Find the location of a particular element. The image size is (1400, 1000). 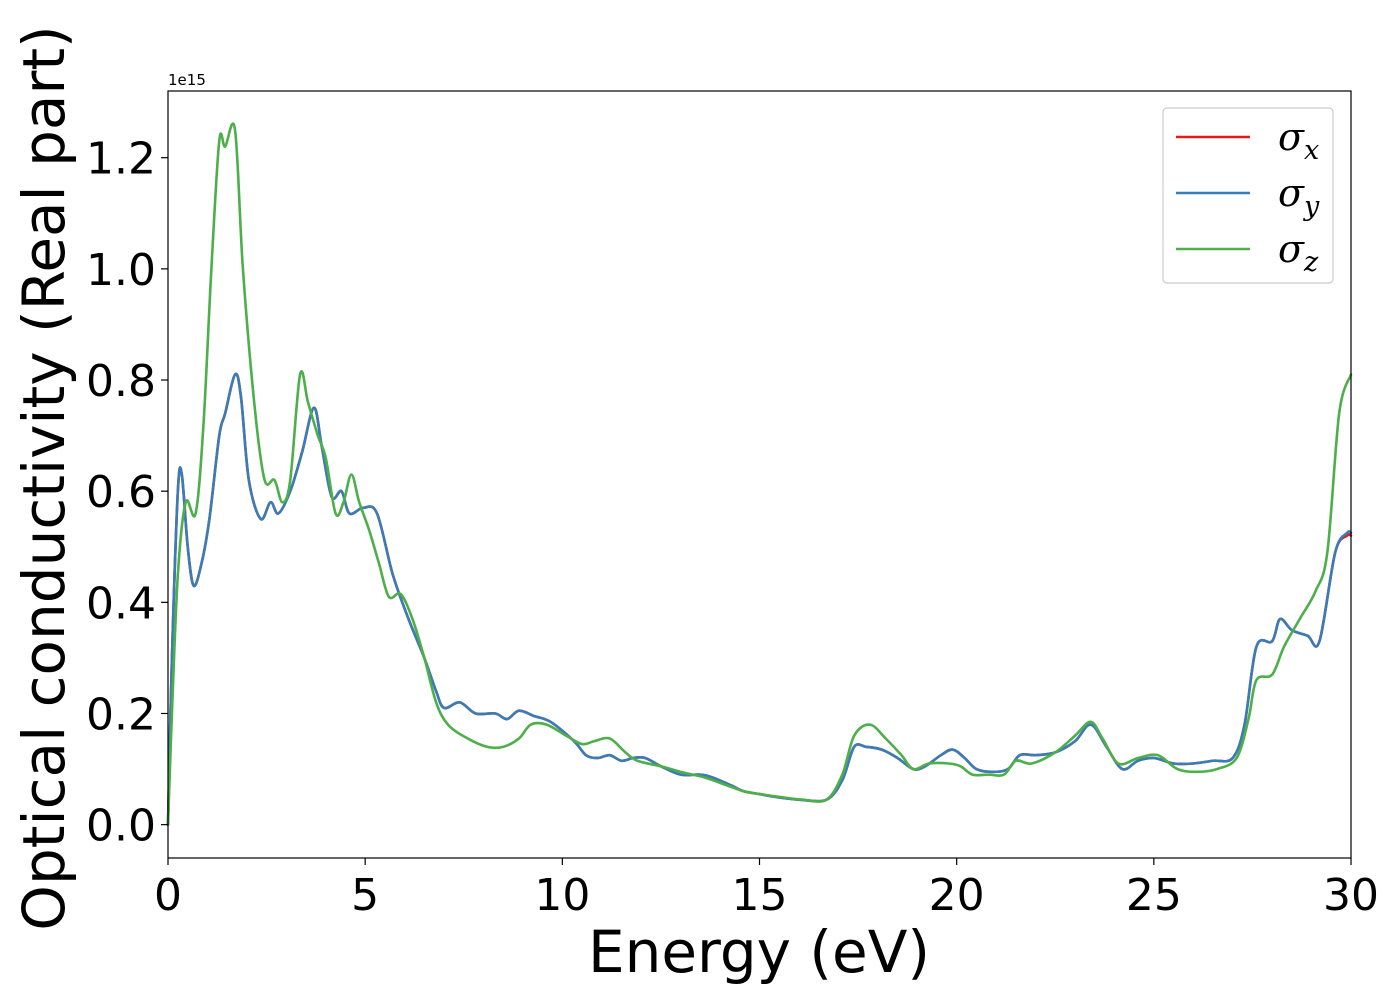

y-tick-label: 1.2 is located at coordinates (121, 159).